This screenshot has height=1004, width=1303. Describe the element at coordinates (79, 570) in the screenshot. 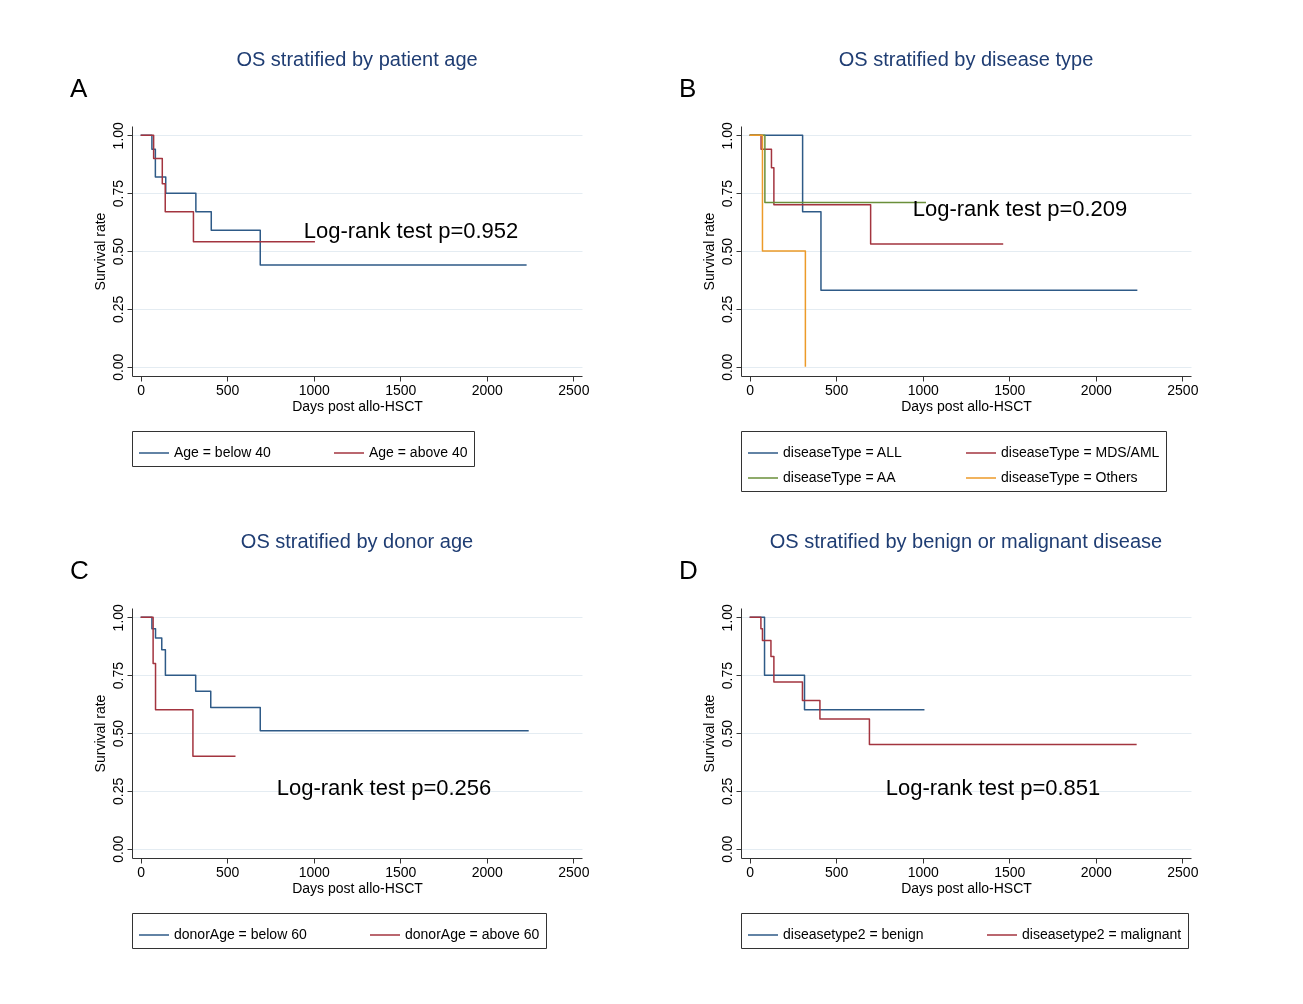

I see `text: C` at that location.